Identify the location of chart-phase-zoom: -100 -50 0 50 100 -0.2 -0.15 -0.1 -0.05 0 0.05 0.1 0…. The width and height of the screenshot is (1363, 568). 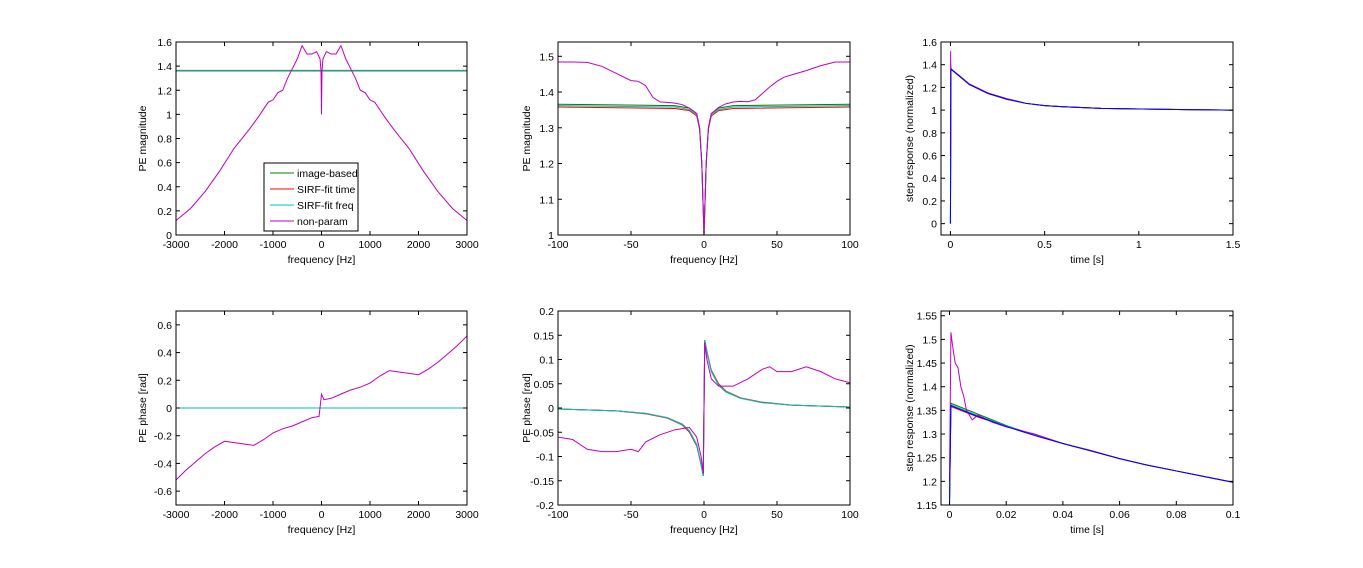
(690, 421).